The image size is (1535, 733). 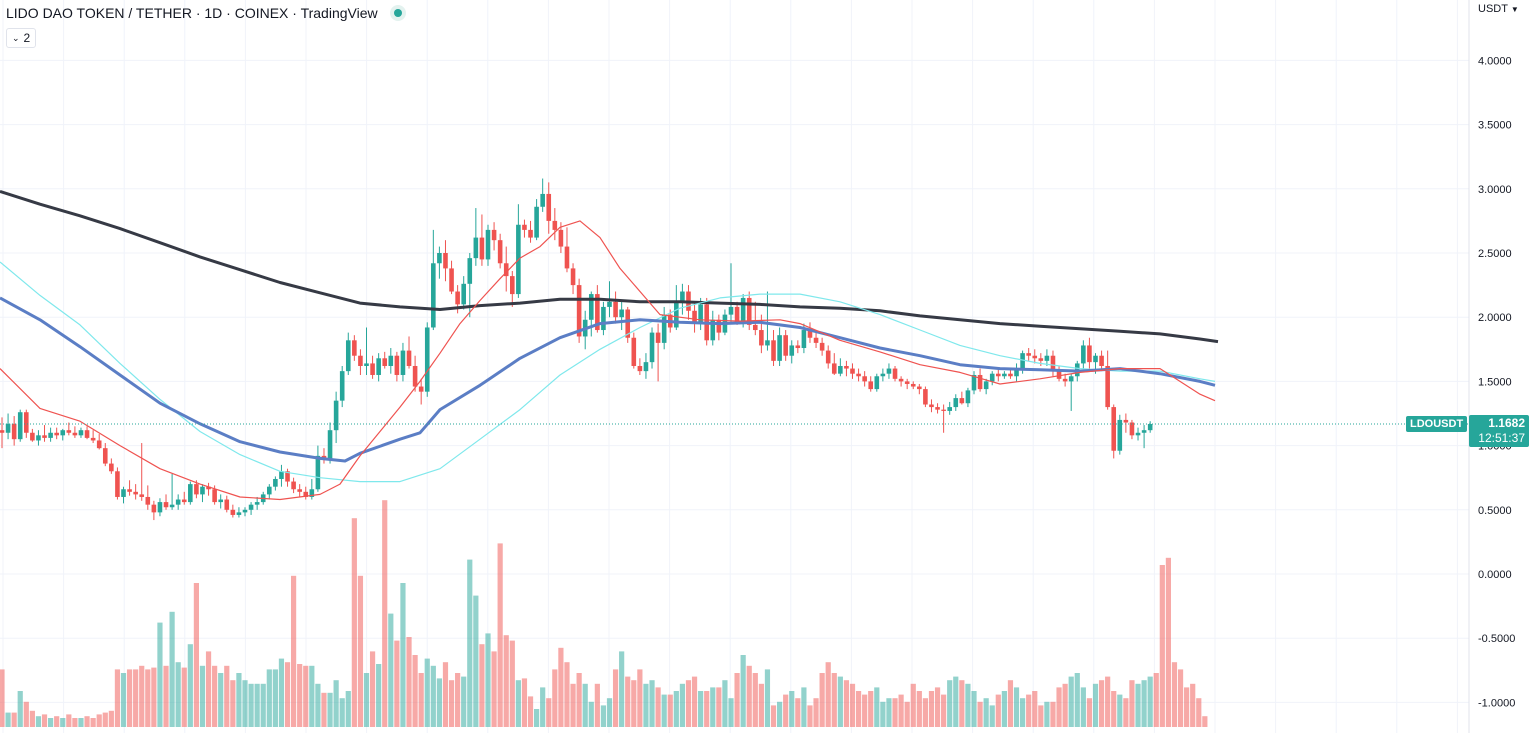 I want to click on price-tick-label: 2.5000, so click(x=1495, y=254).